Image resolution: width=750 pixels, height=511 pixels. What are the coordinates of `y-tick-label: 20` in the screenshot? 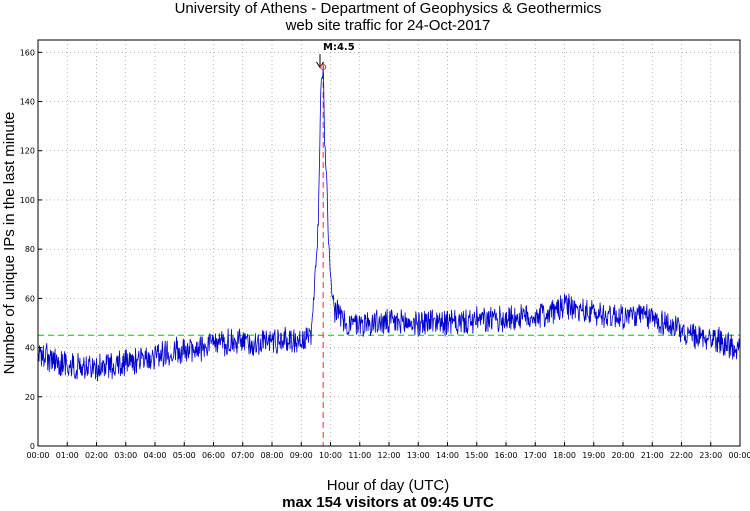 It's located at (30, 397).